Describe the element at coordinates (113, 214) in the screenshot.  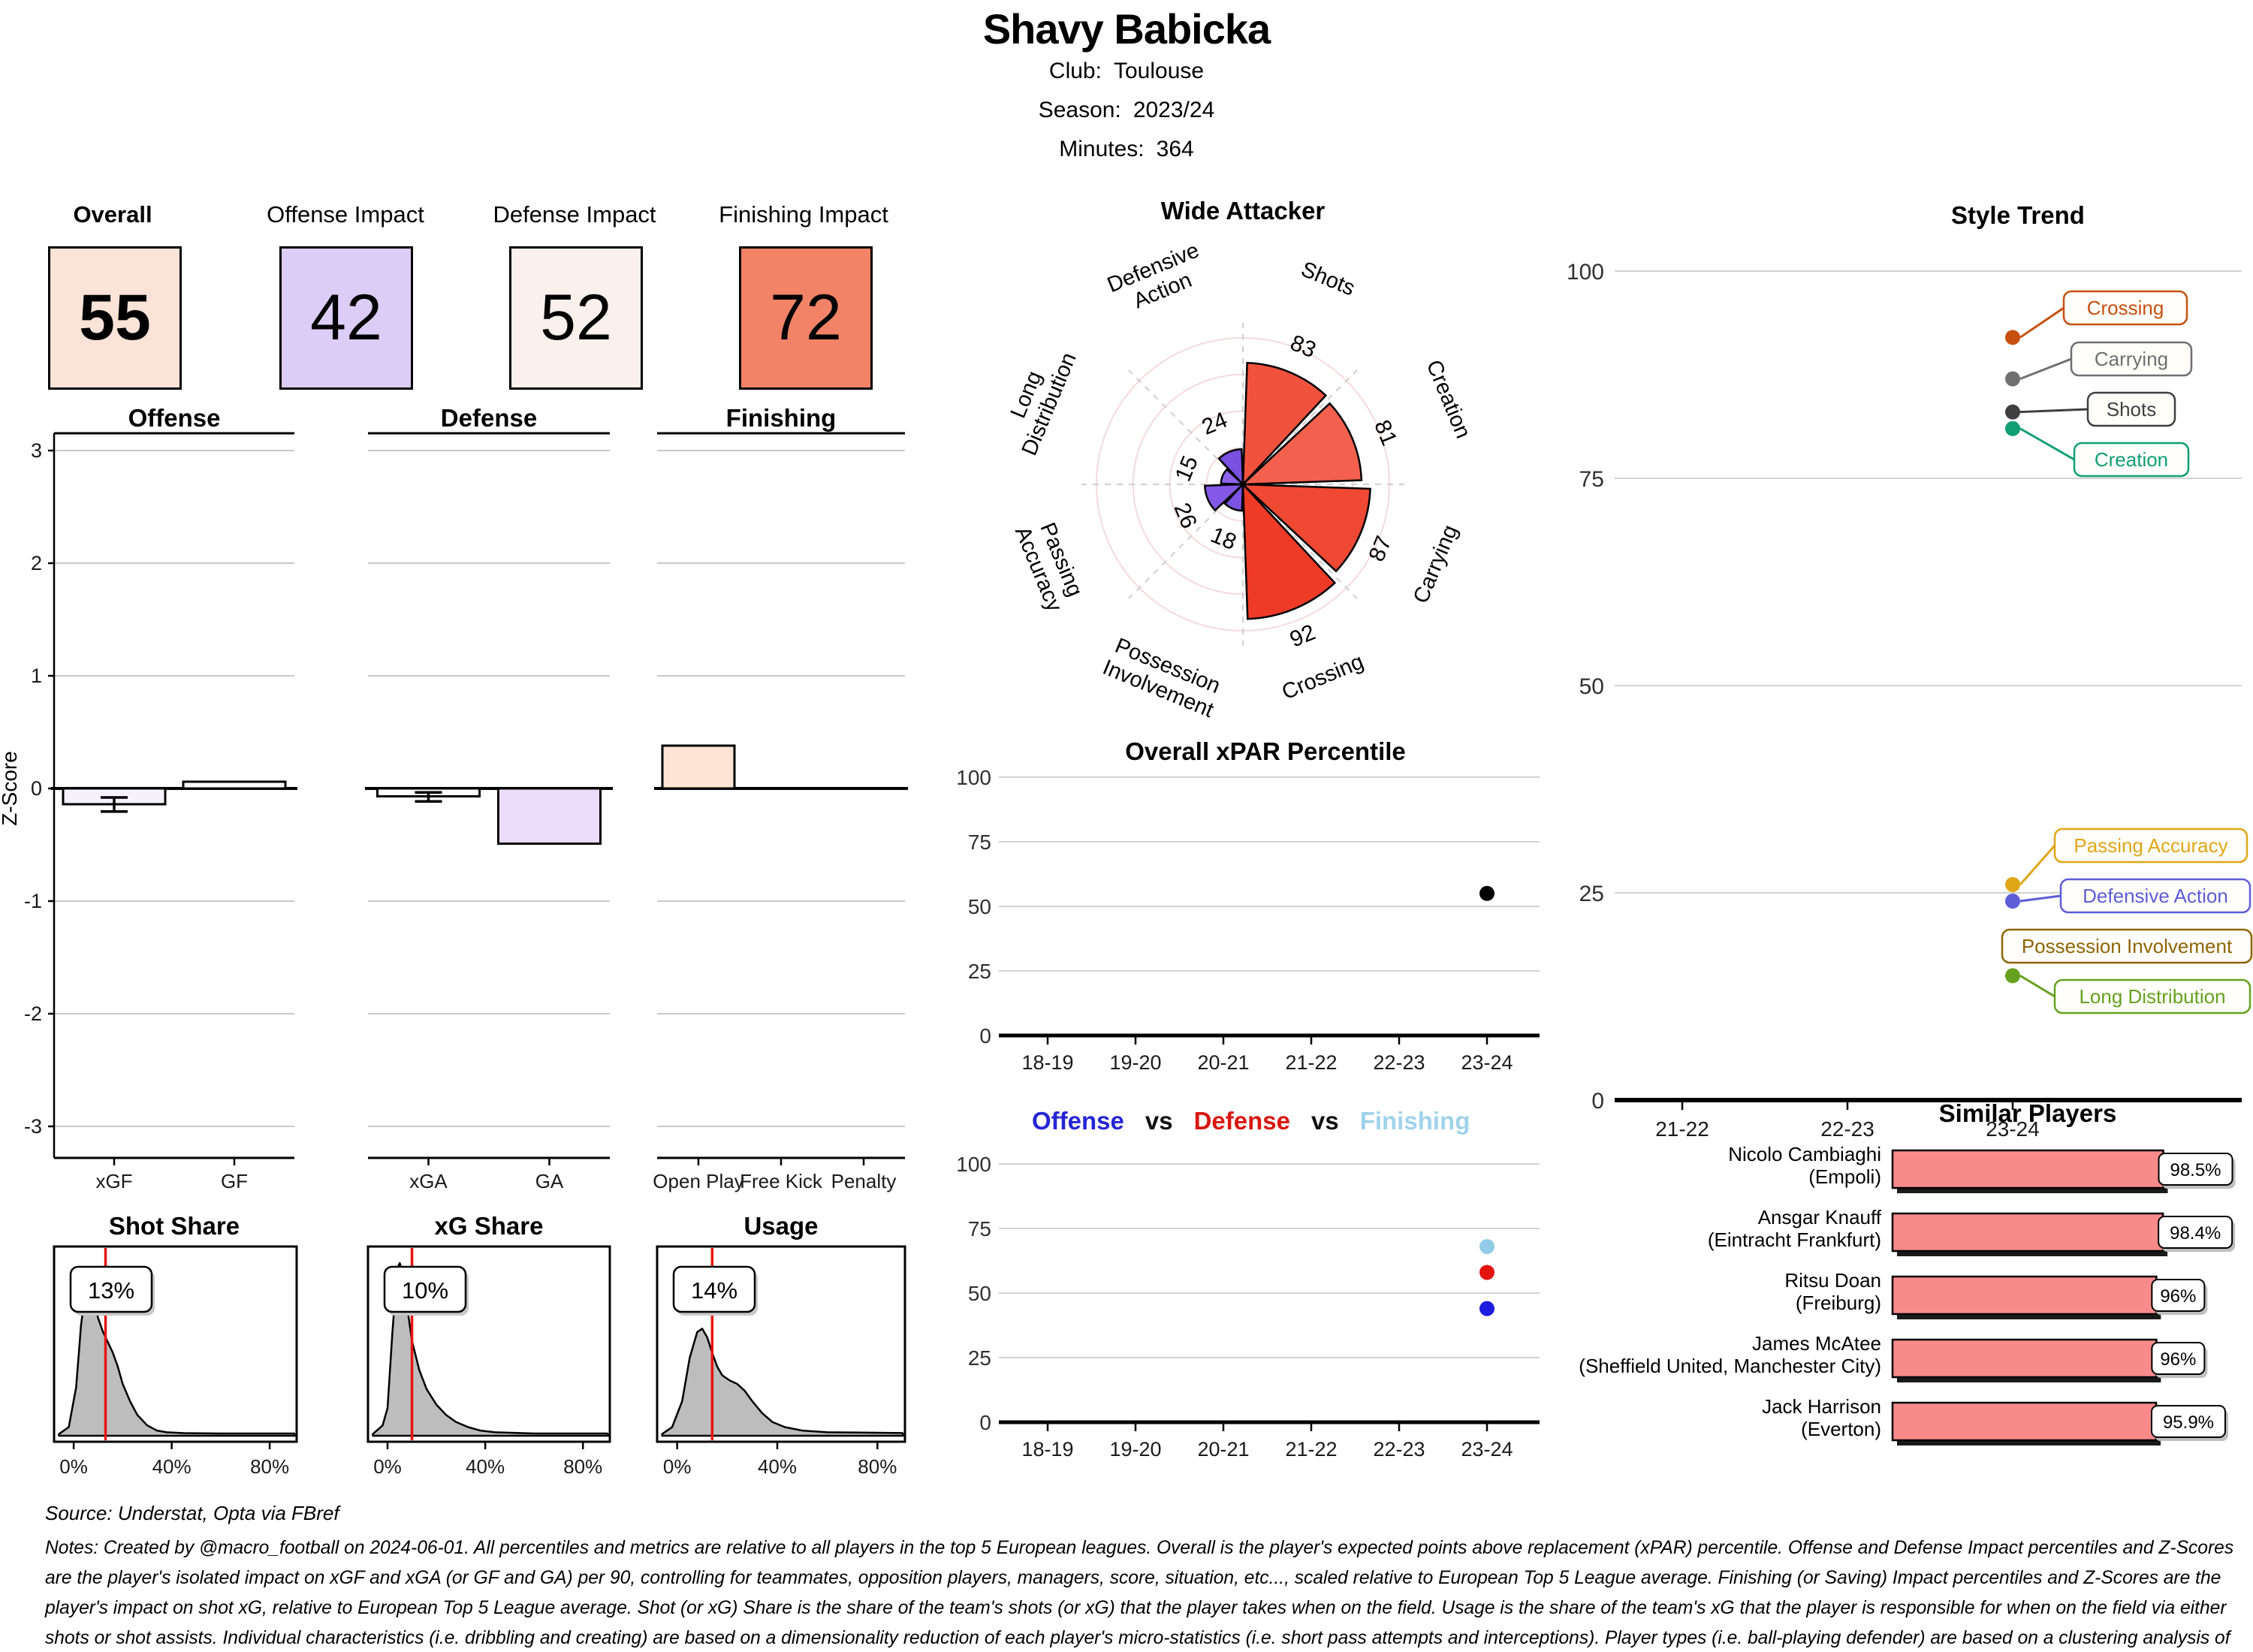
I see `card-label-overall: Overall` at that location.